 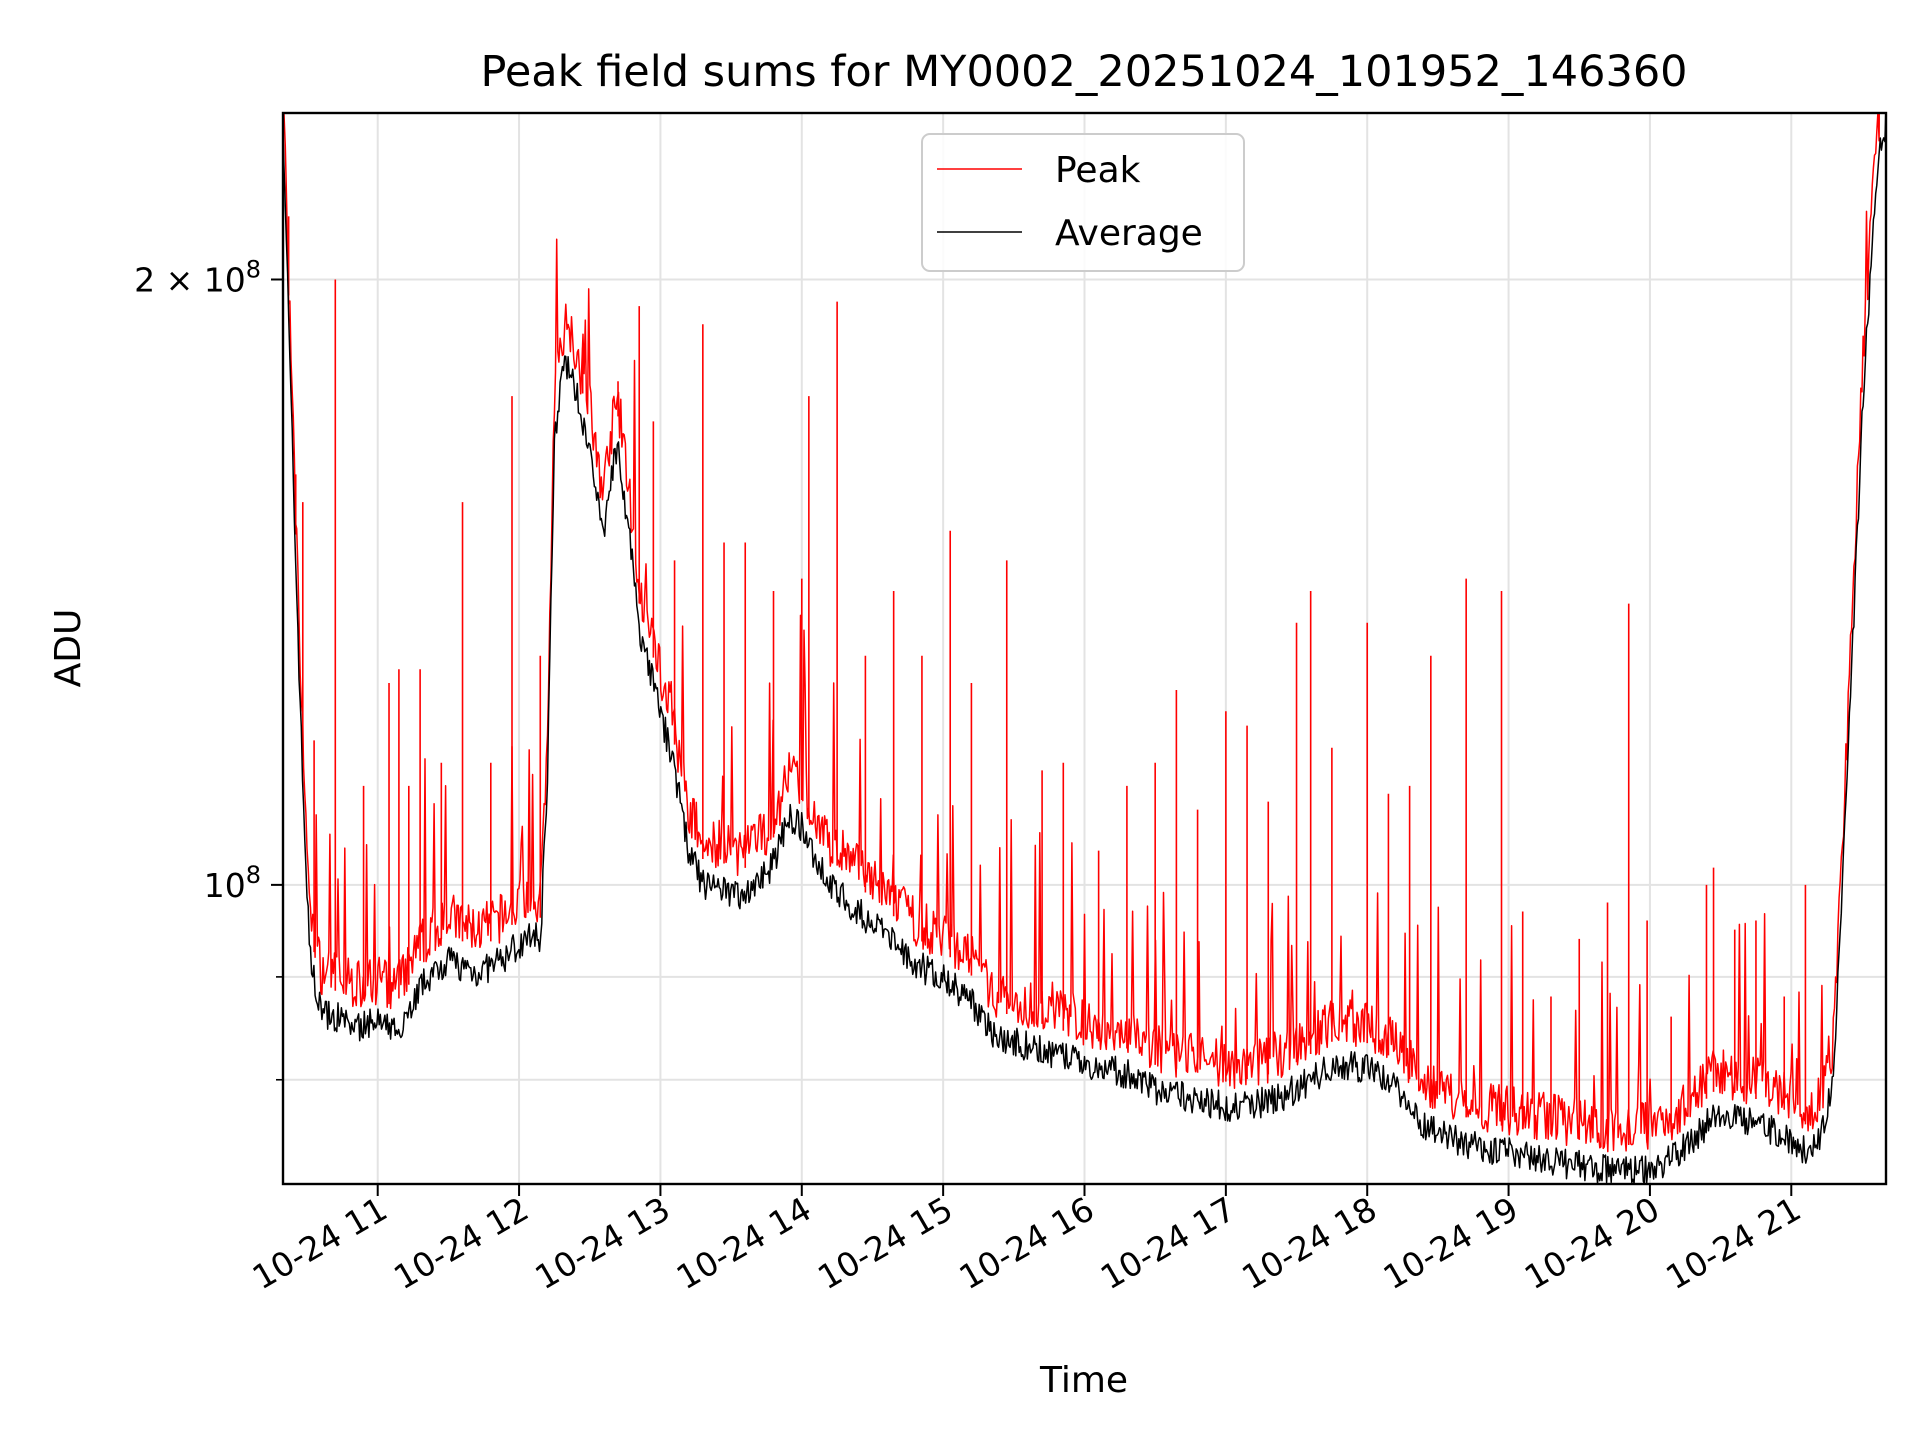 I want to click on y-axis: 108 2 × 108, so click(x=208, y=668).